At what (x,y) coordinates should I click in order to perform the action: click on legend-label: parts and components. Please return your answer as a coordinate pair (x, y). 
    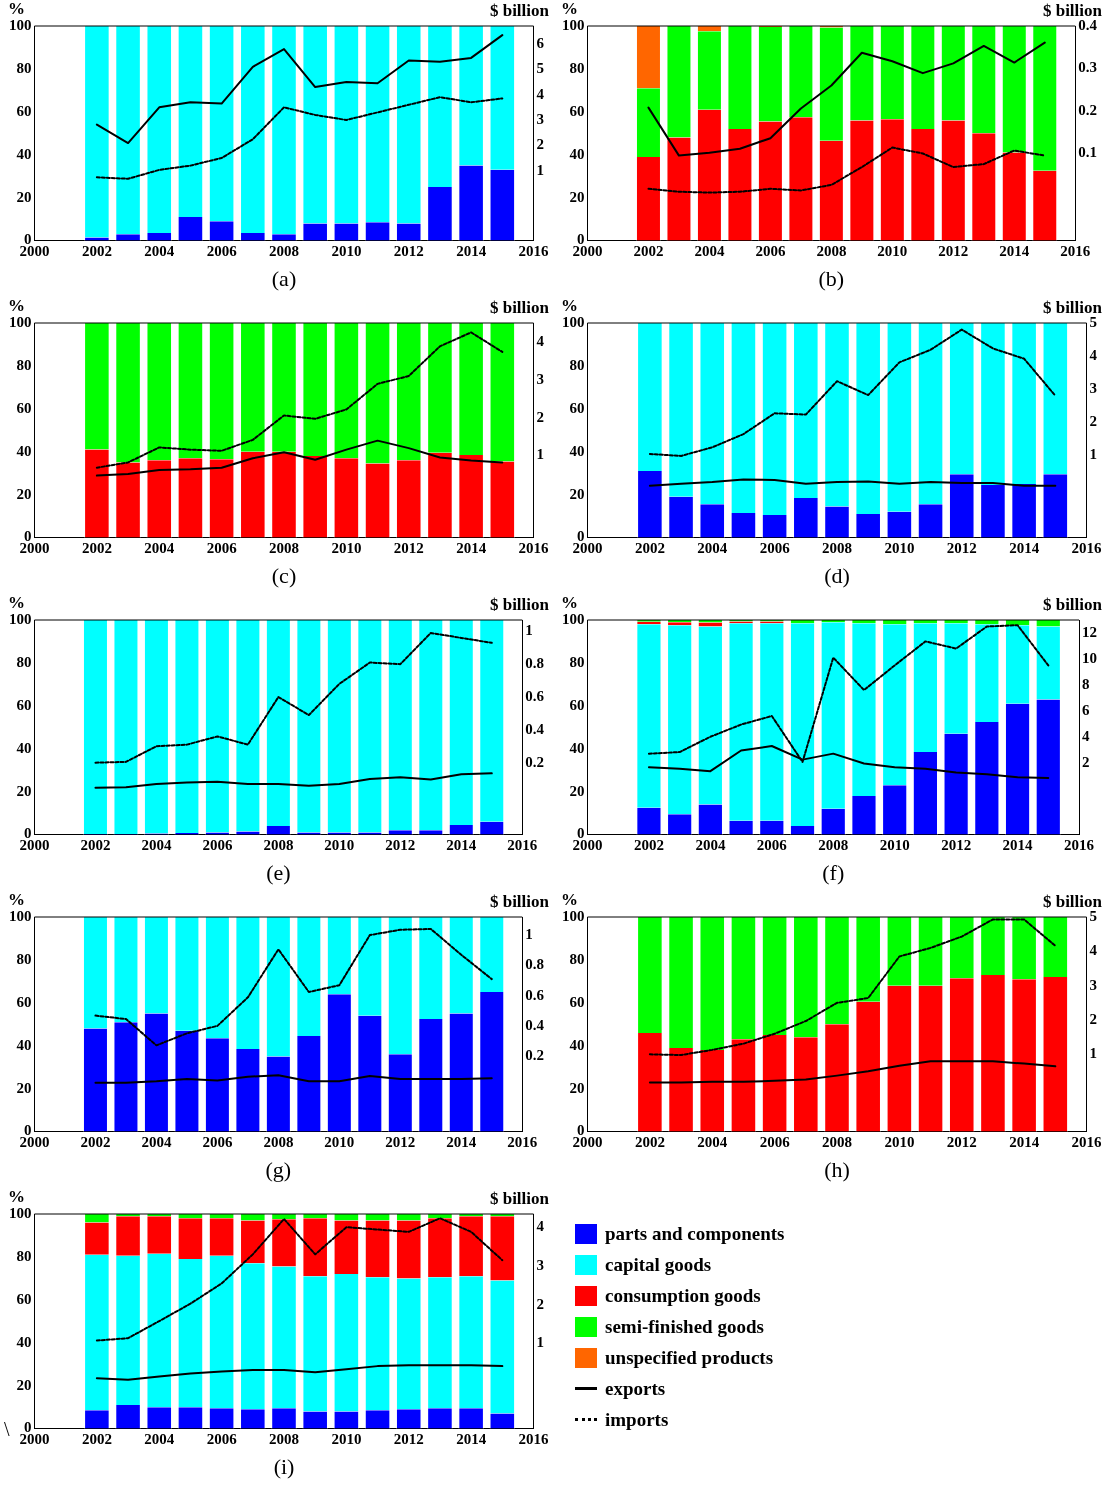
    Looking at the image, I should click on (695, 1233).